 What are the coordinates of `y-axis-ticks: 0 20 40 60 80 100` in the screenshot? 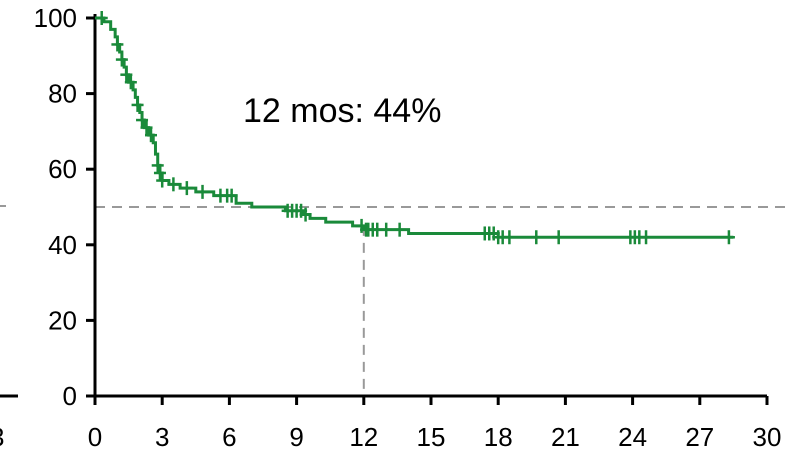 It's located at (64, 207).